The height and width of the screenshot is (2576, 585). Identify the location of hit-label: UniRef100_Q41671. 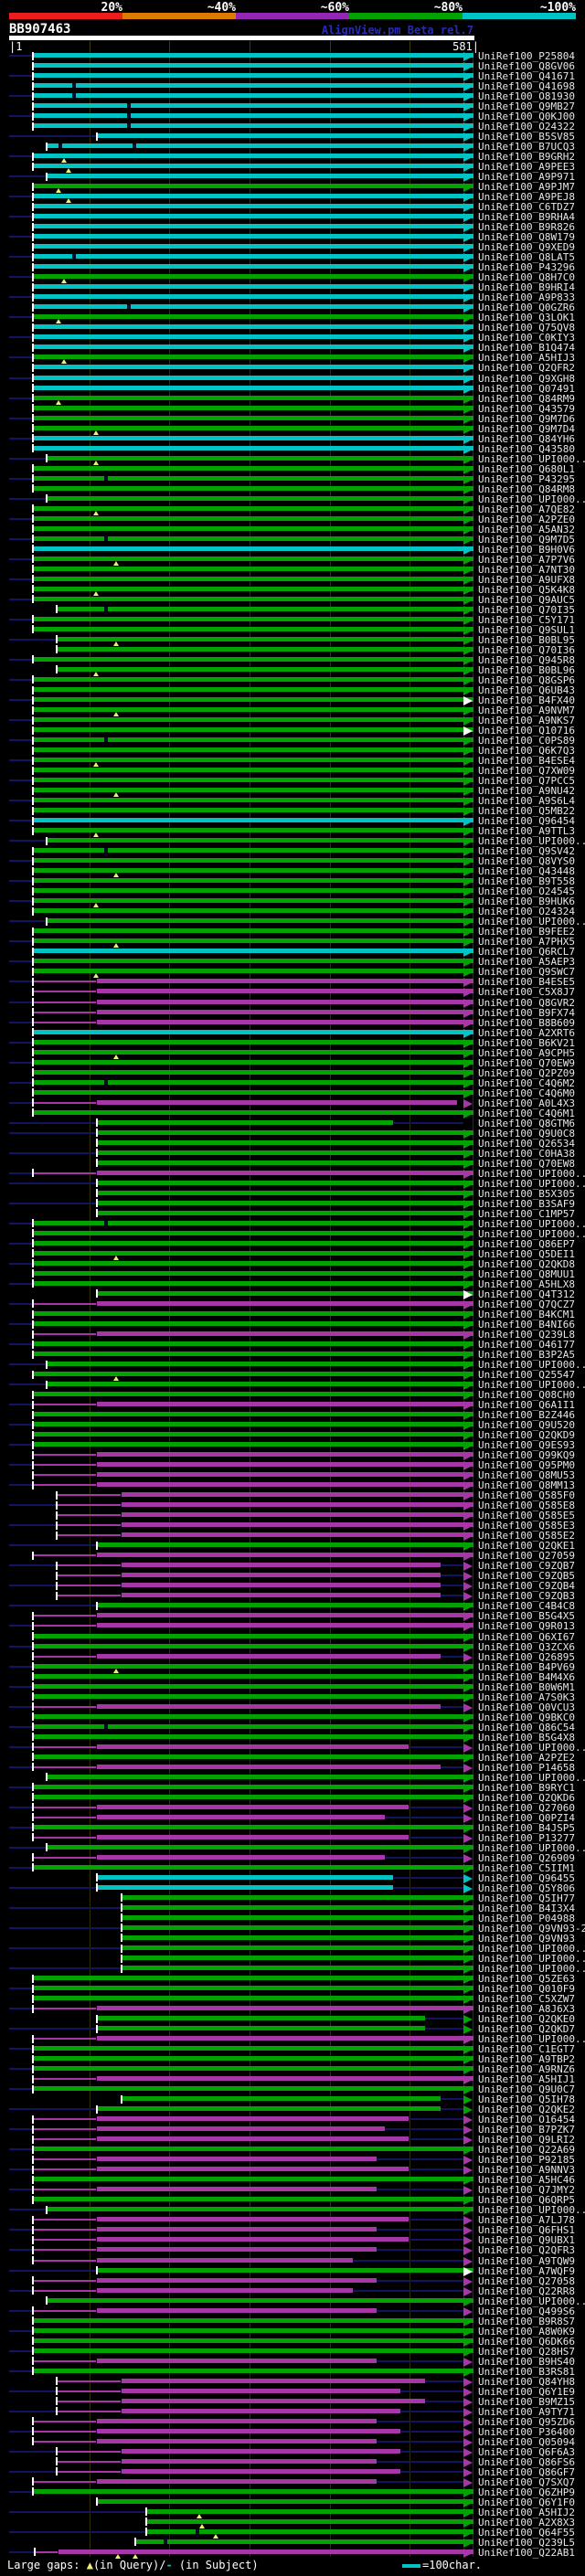
(527, 76).